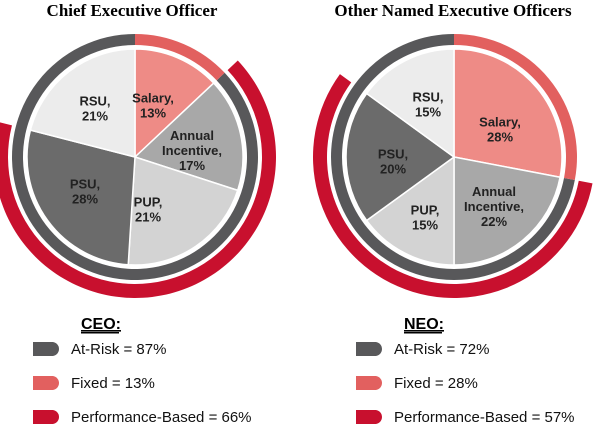 Image resolution: width=597 pixels, height=432 pixels. Describe the element at coordinates (101, 324) in the screenshot. I see `legend-heading: CEO:` at that location.